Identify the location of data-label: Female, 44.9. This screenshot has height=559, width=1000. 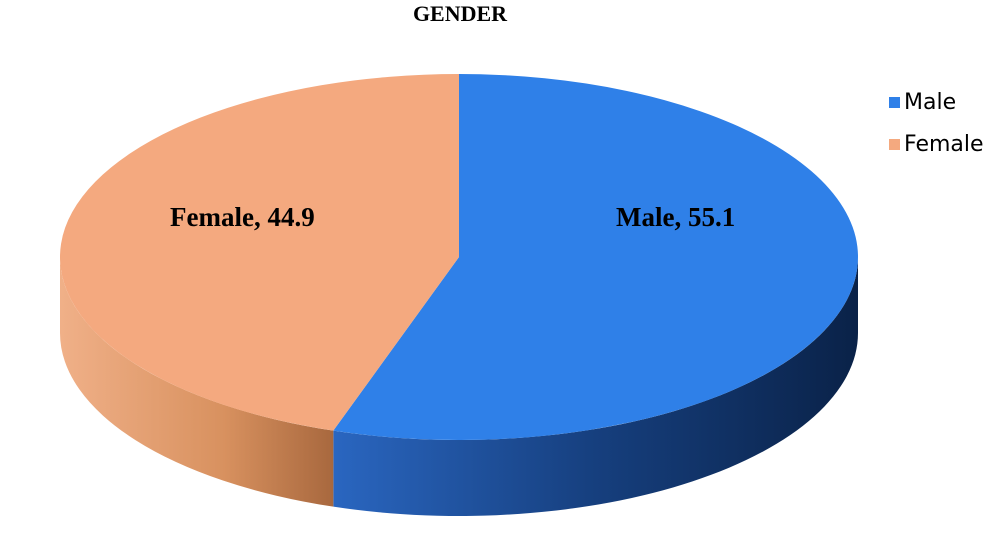
(242, 217).